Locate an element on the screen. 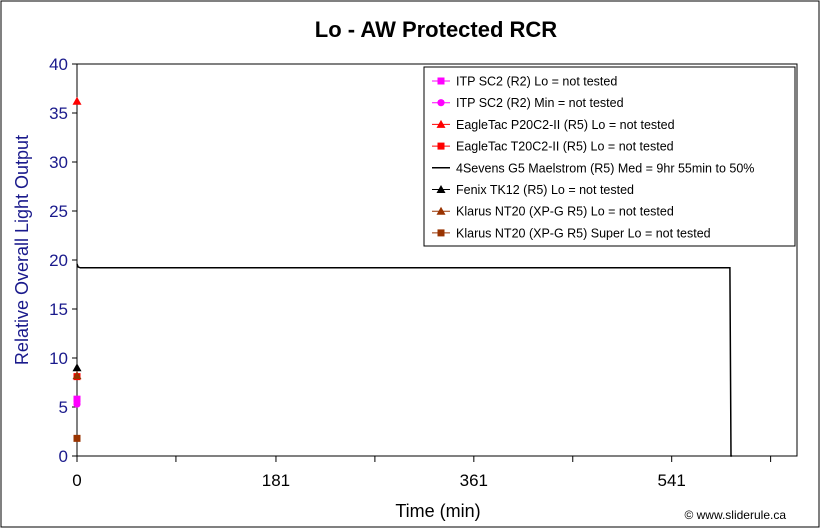 The width and height of the screenshot is (822, 530). y-tick-label: 10 is located at coordinates (58, 358).